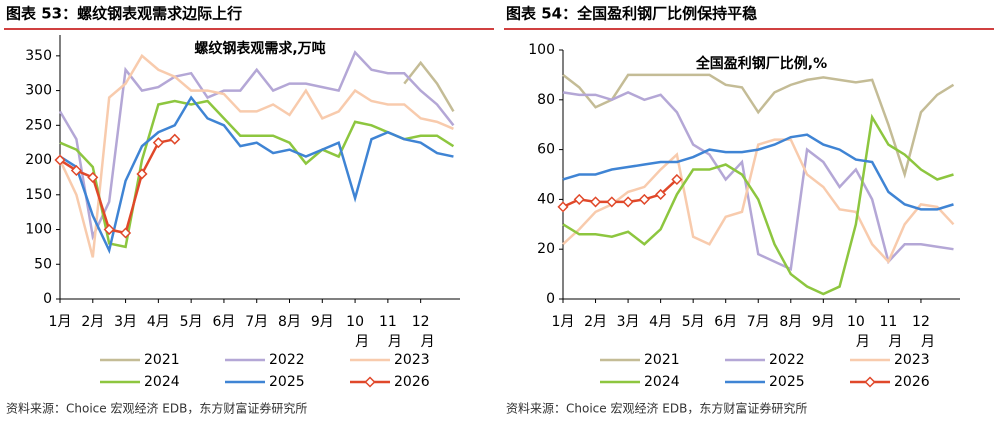 This screenshot has height=422, width=998. Describe the element at coordinates (38, 125) in the screenshot. I see `y-tick-label: 250` at that location.